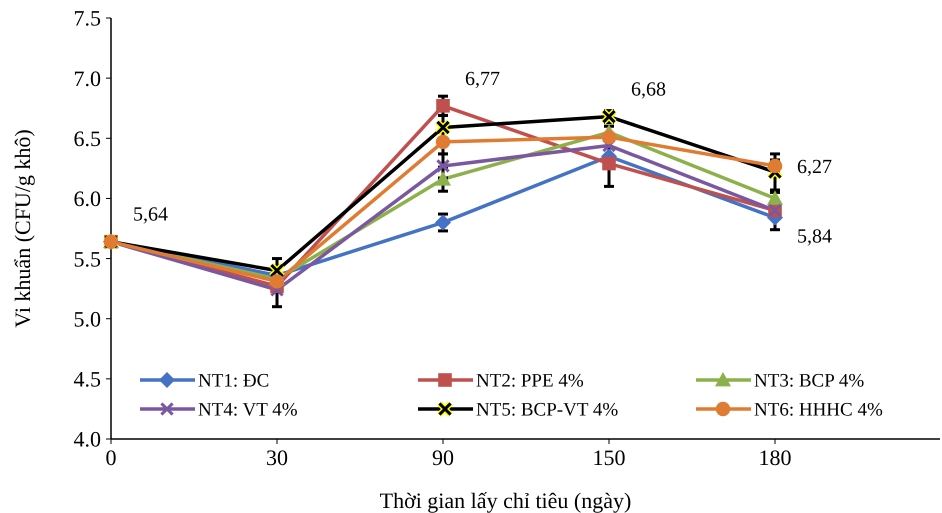 The image size is (942, 513). Describe the element at coordinates (87, 78) in the screenshot. I see `y-tick-label: 7.0` at that location.